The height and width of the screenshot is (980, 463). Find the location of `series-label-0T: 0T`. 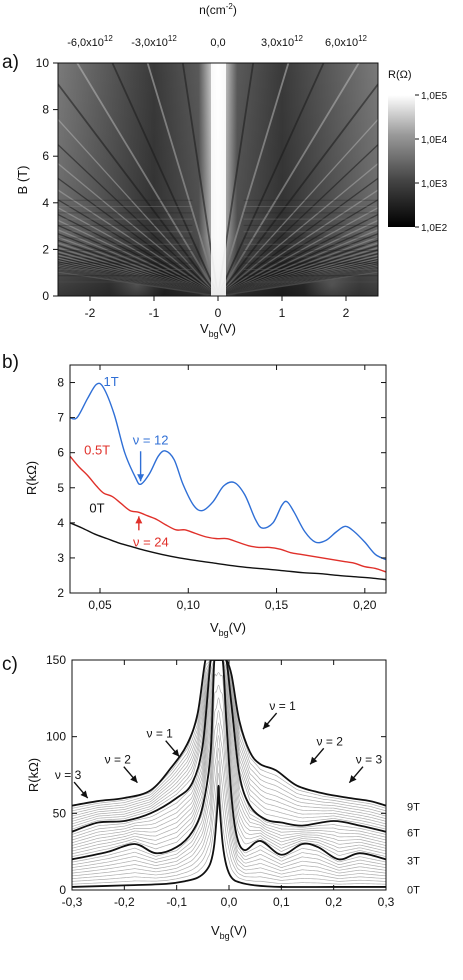

series-label-0T: 0T is located at coordinates (96, 507).